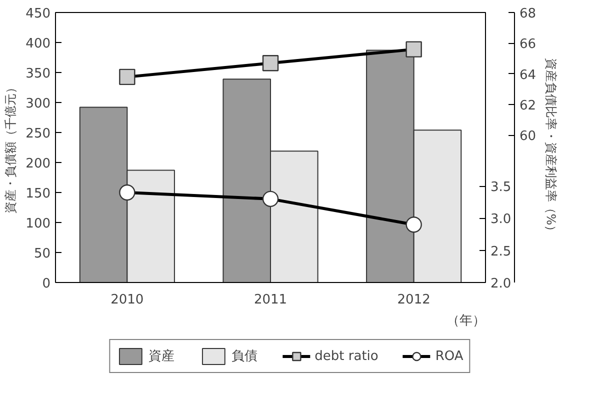 Image resolution: width=613 pixels, height=409 pixels. I want to click on y-tick-label: 300, so click(38, 104).